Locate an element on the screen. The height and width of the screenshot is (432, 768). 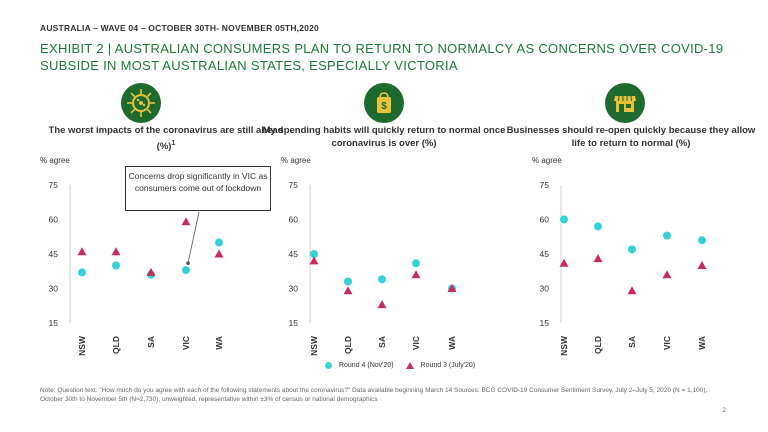
panel-1-y-tick: 60 is located at coordinates (54, 220).